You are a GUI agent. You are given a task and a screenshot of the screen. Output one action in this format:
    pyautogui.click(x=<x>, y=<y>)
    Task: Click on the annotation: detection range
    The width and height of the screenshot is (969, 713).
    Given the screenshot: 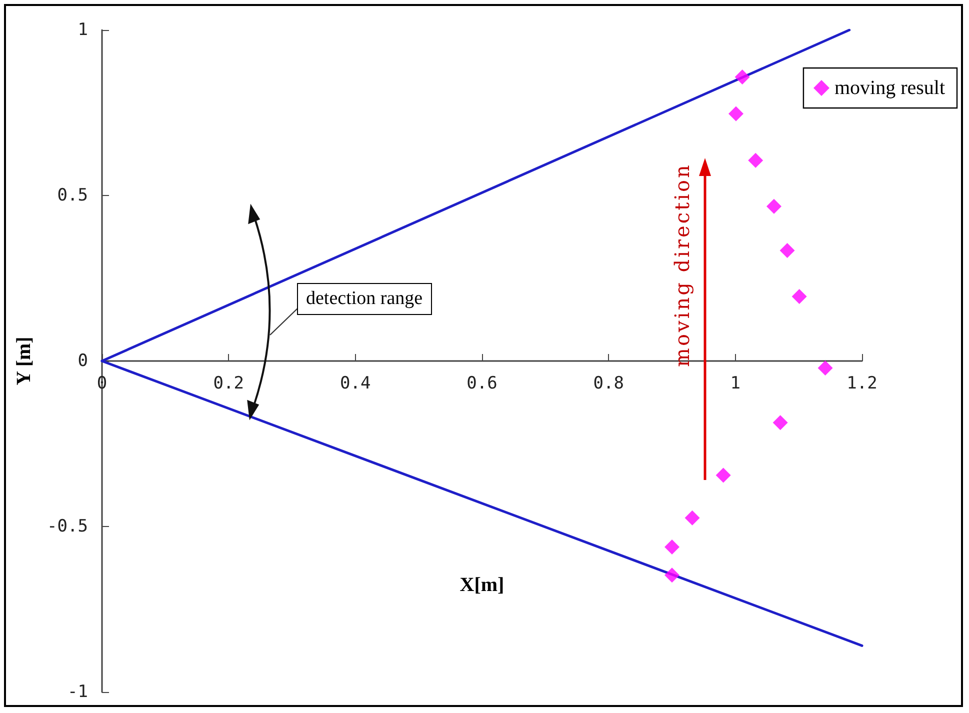 What is the action you would take?
    pyautogui.click(x=364, y=299)
    